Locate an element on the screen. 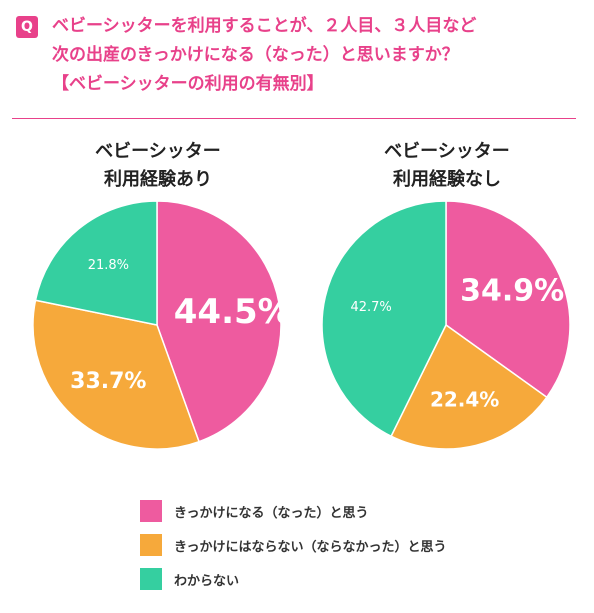  legend-label-no: きっかけにはならない（ならなかった）と思う is located at coordinates (310, 547).